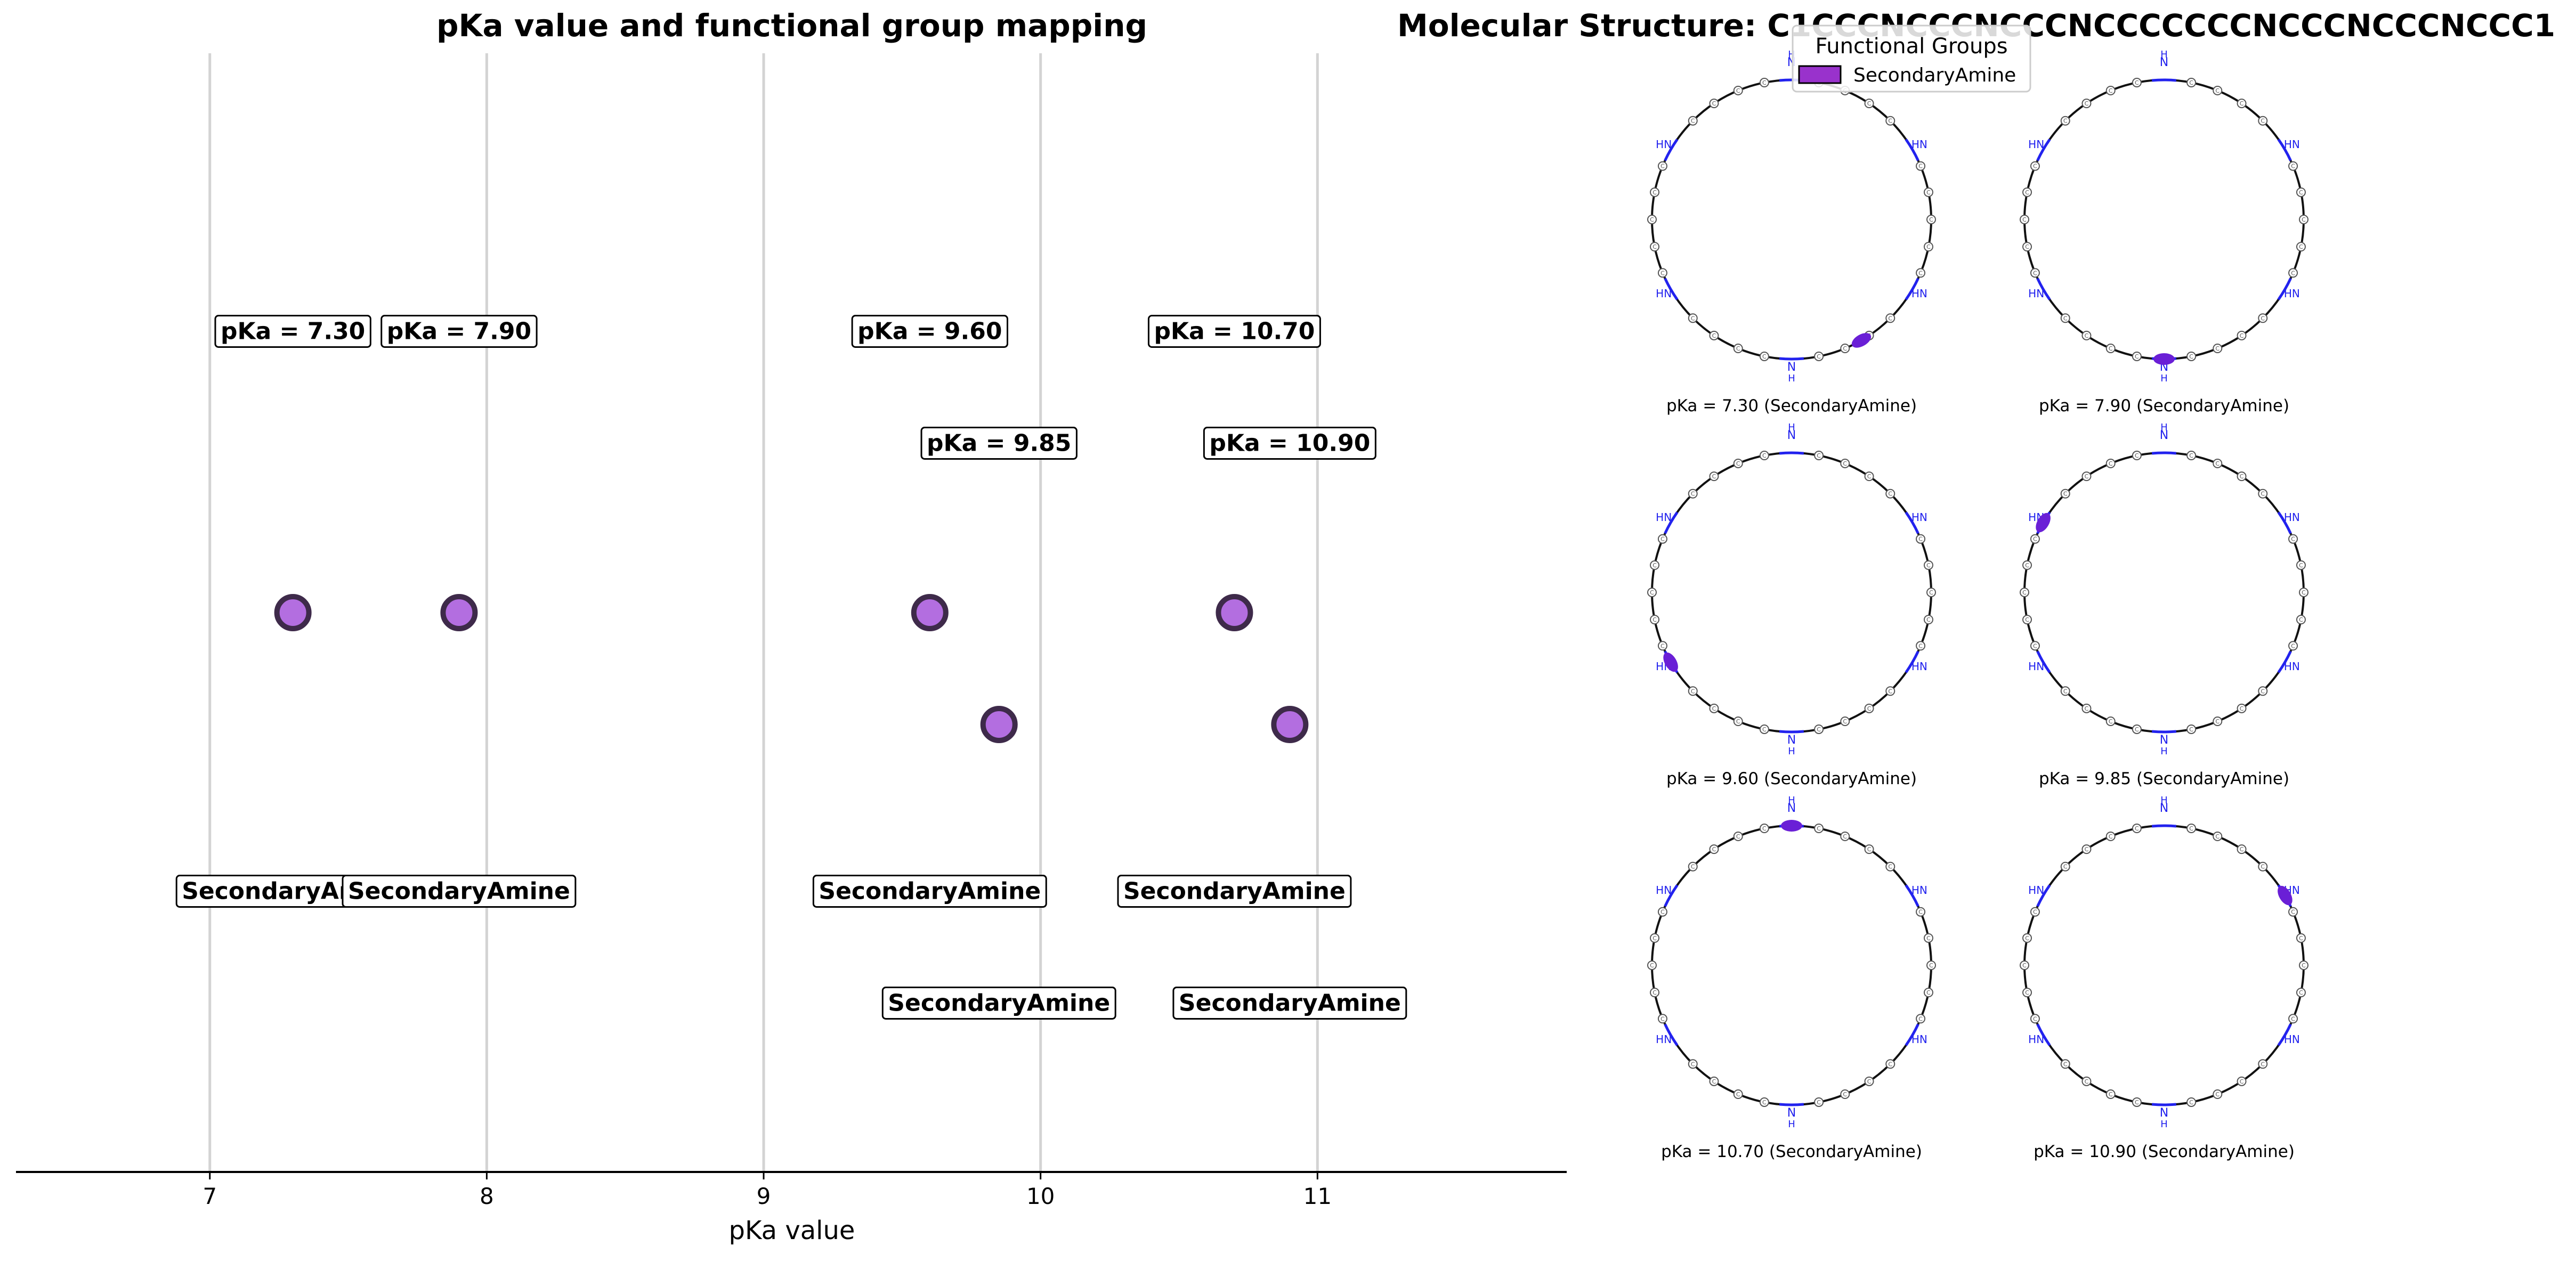 This screenshot has width=2576, height=1262. Describe the element at coordinates (459, 331) in the screenshot. I see `pka-label: pKa = 7.90` at that location.